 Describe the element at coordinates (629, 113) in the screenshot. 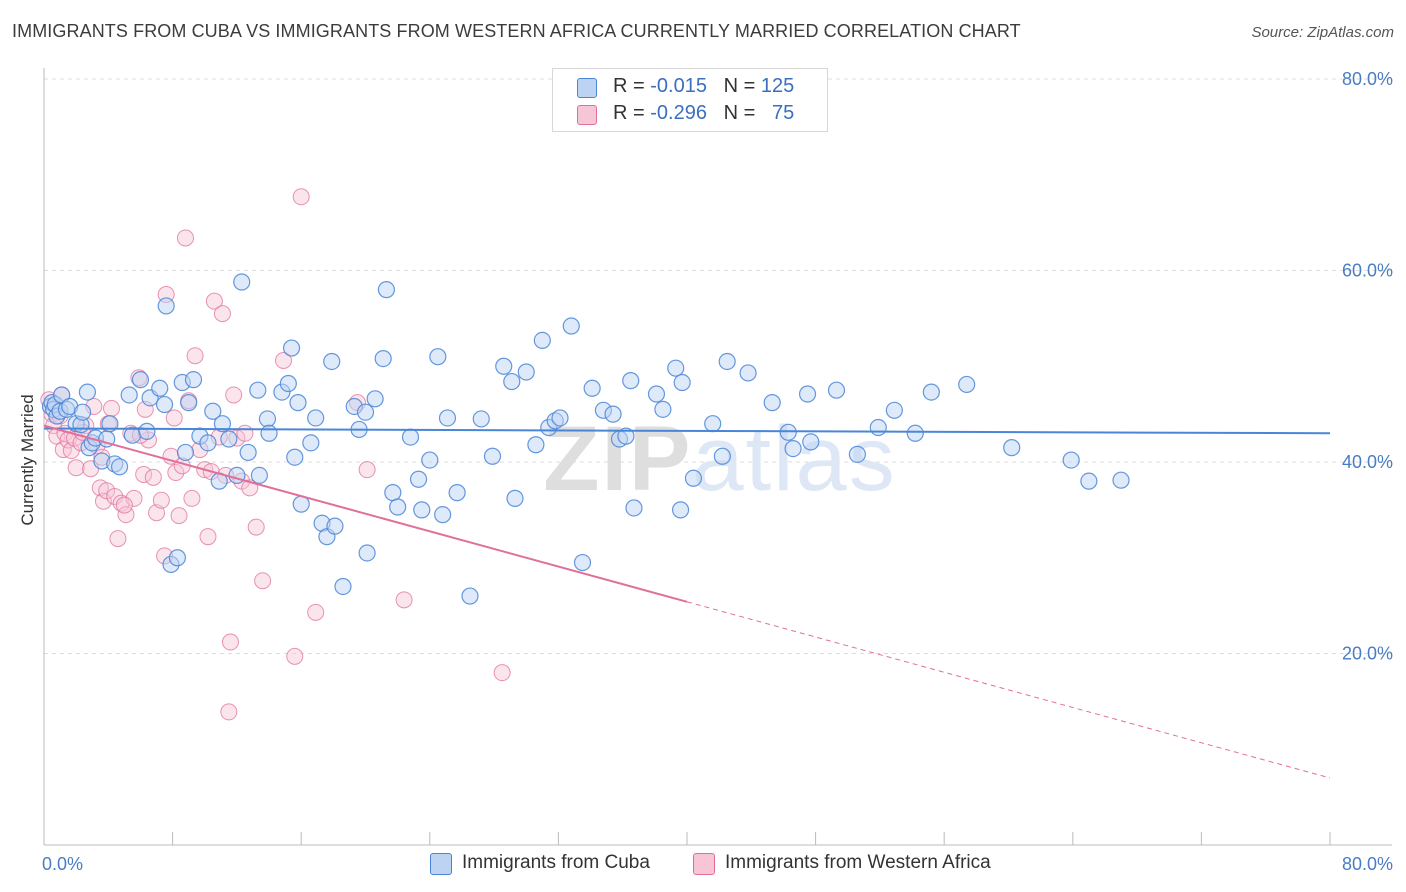

I see `legend-r-label: R =` at that location.